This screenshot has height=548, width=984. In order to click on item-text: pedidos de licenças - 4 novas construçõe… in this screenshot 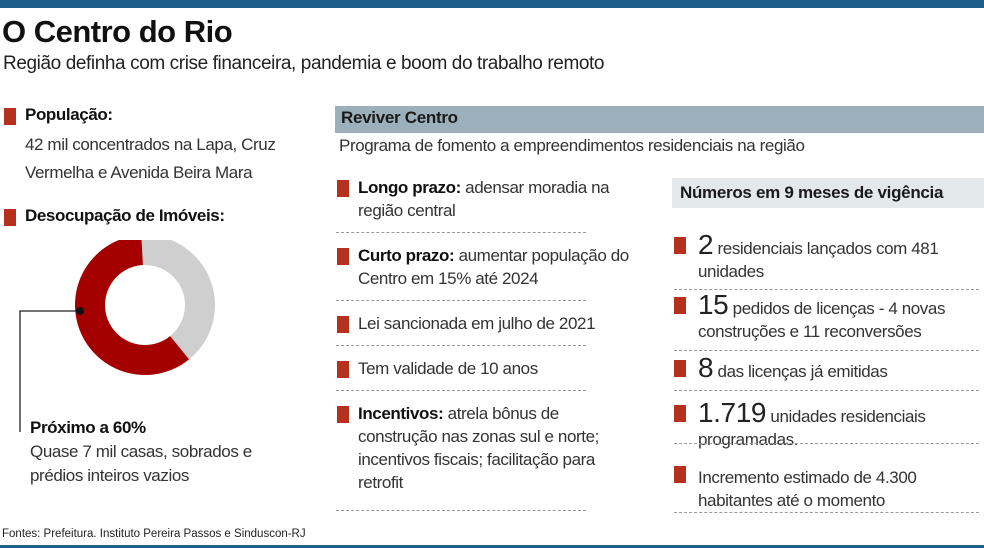, I will do `click(822, 320)`.